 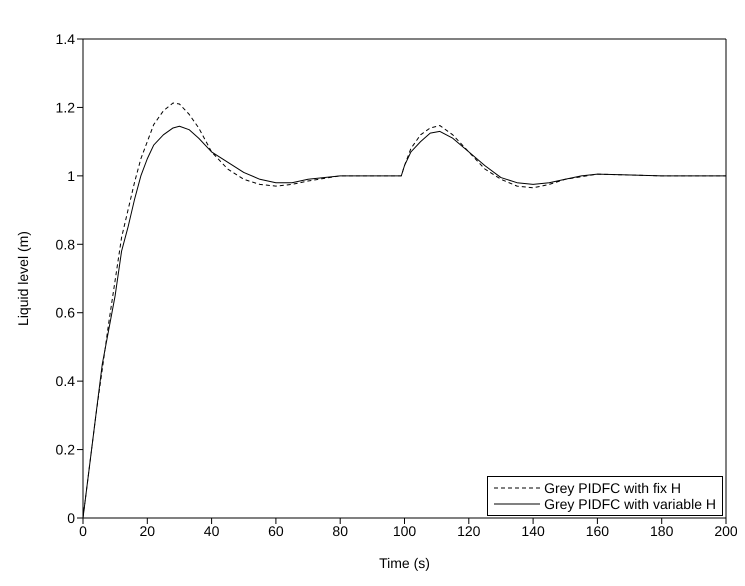 What do you see at coordinates (66, 107) in the screenshot?
I see `y-tick-label: 1.2` at bounding box center [66, 107].